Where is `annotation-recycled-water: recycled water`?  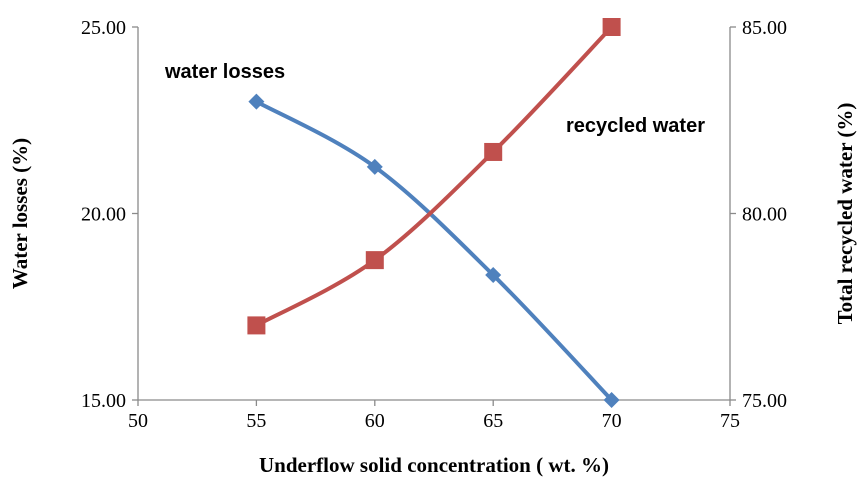
annotation-recycled-water: recycled water is located at coordinates (635, 126).